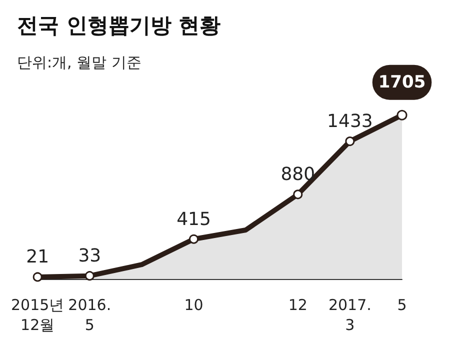 The height and width of the screenshot is (349, 450). Describe the element at coordinates (38, 257) in the screenshot. I see `data-label: 21` at that location.